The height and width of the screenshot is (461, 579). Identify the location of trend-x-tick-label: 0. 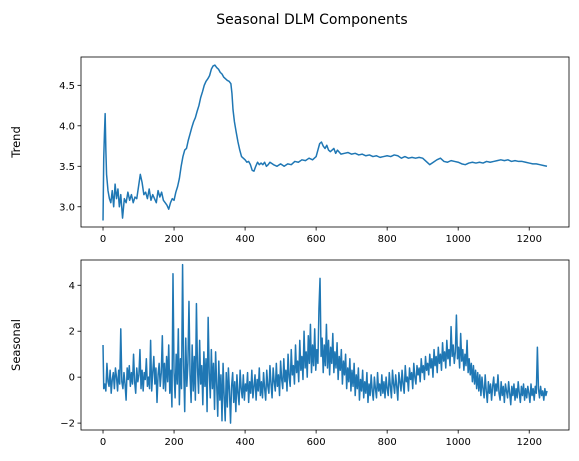
(103, 239).